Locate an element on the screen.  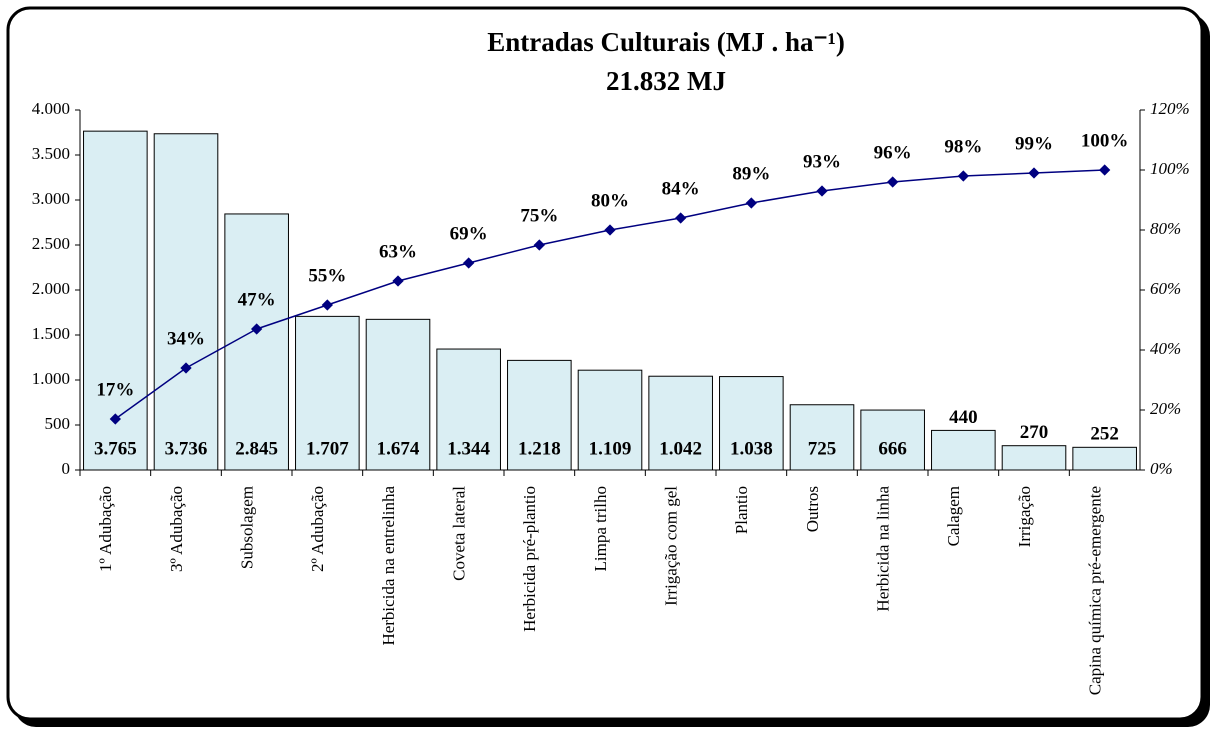
y2-tick-label: 0% is located at coordinates (1161, 468).